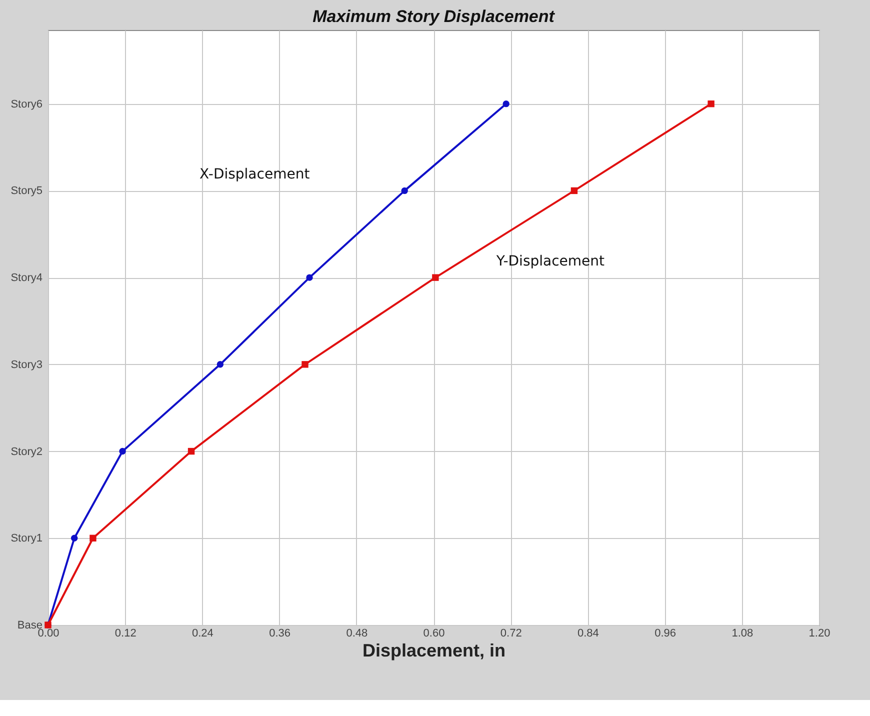 The image size is (870, 716). What do you see at coordinates (26, 364) in the screenshot?
I see `y-tick-label: Story3` at bounding box center [26, 364].